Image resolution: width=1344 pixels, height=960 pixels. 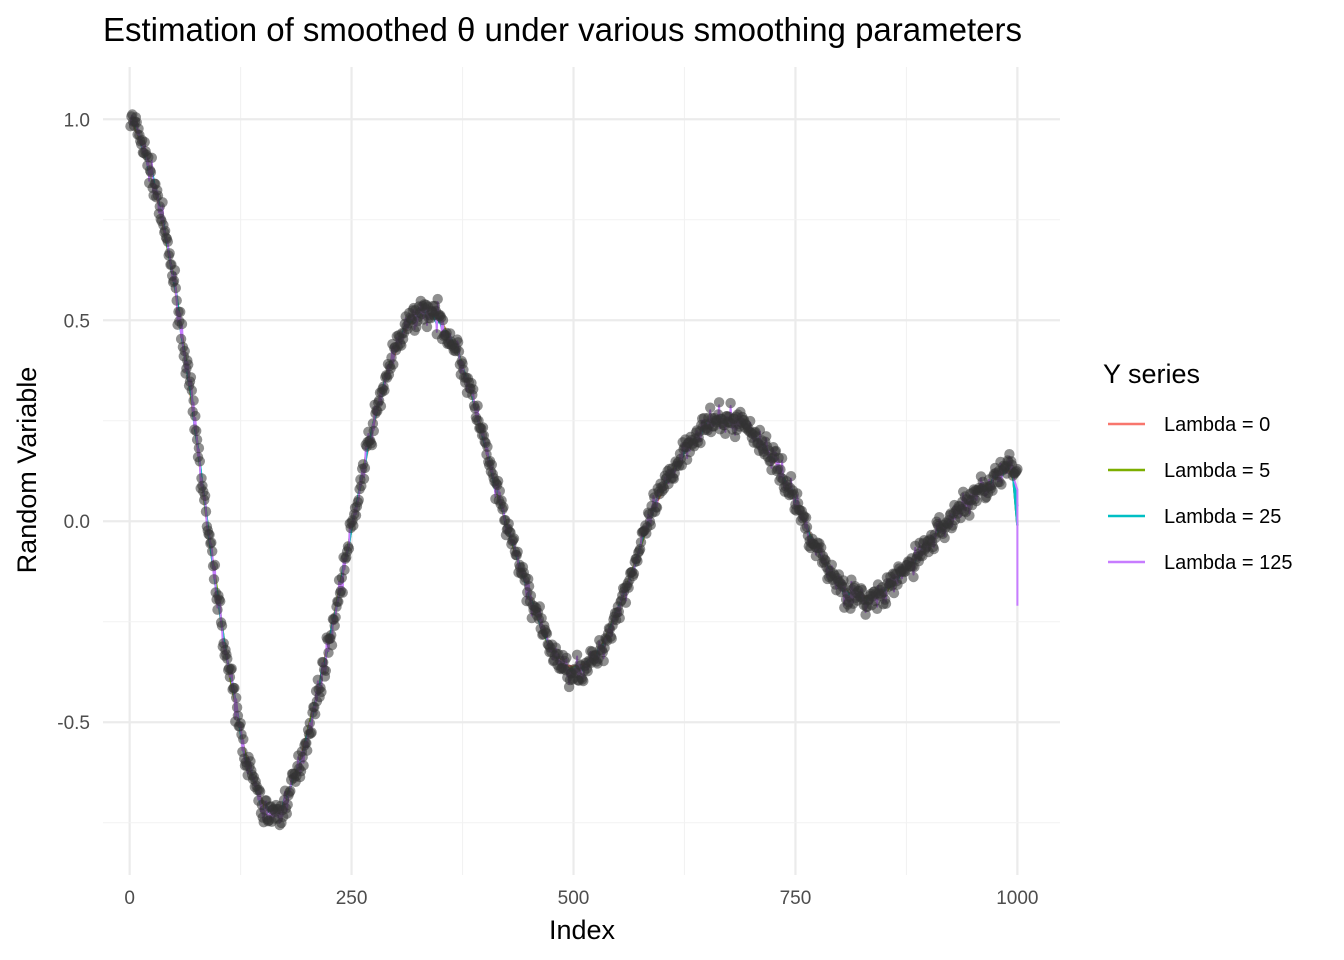 What do you see at coordinates (77, 522) in the screenshot?
I see `y-tick-label: 0.0` at bounding box center [77, 522].